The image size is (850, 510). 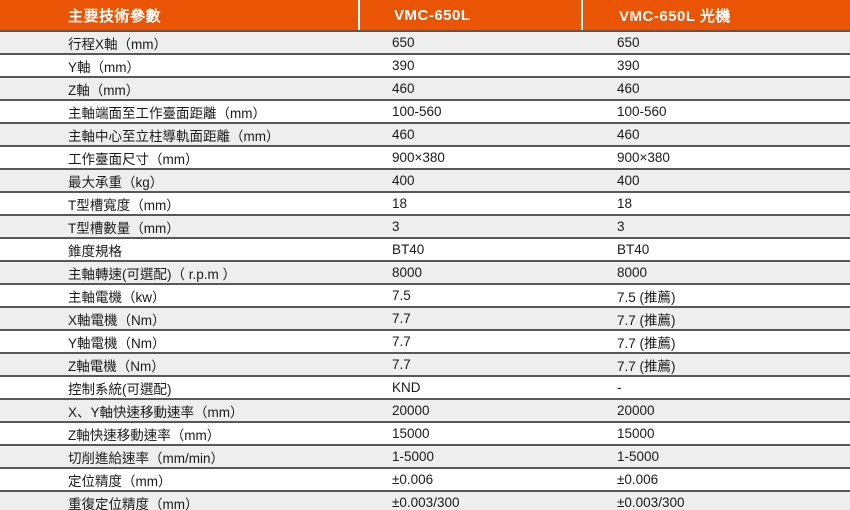 I want to click on row-value-model-2: 390, so click(x=628, y=65).